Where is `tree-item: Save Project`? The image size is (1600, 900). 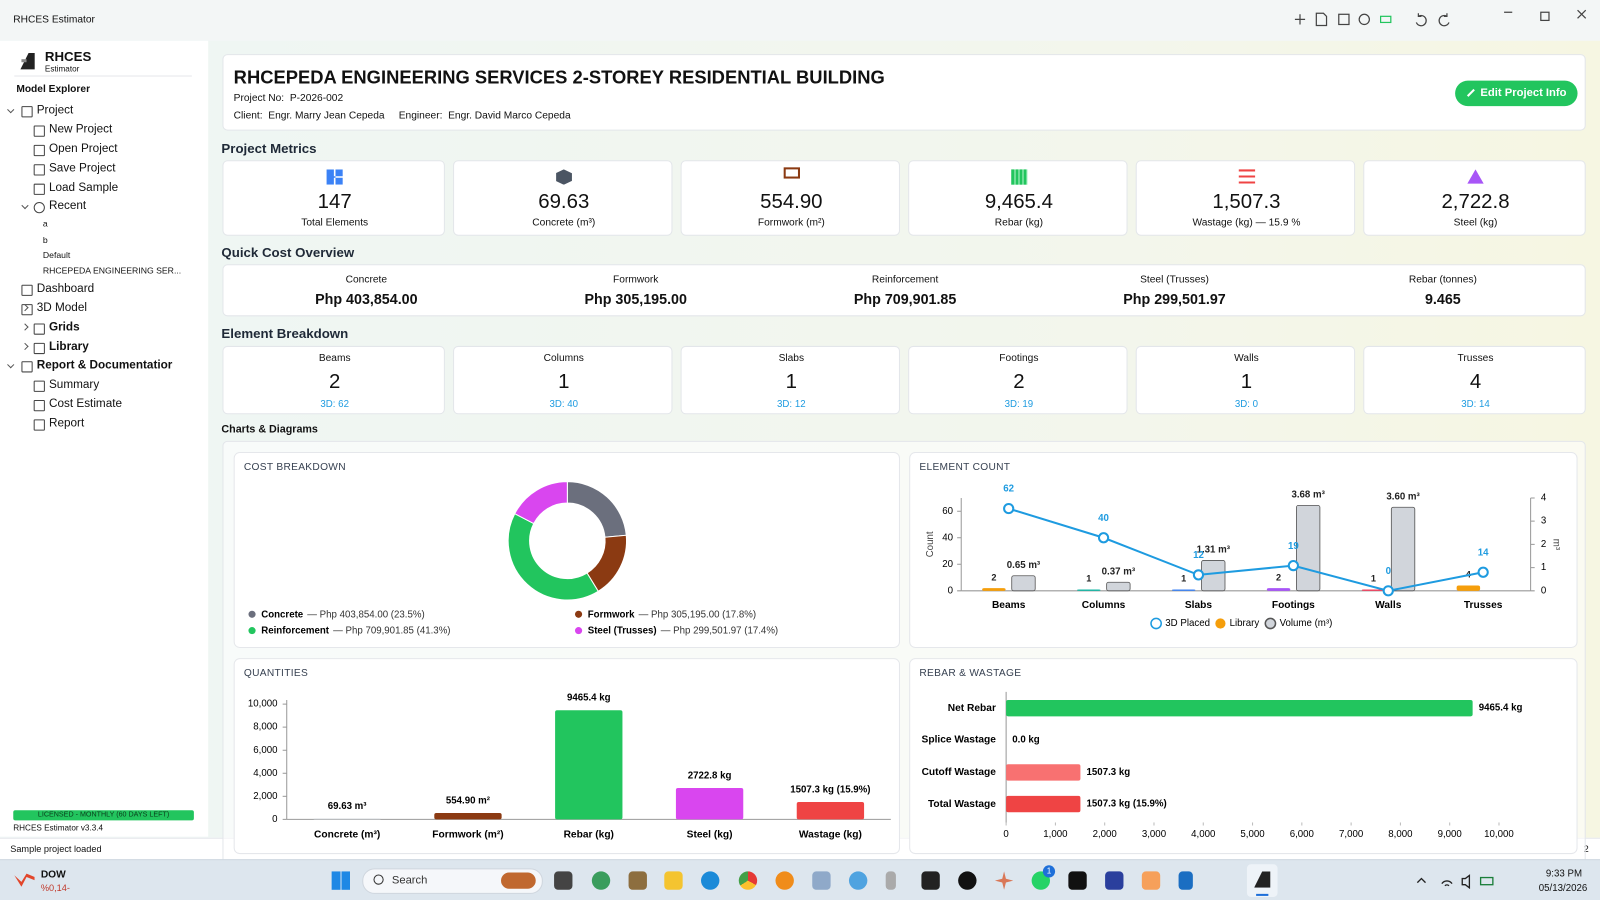 tree-item: Save Project is located at coordinates (82, 168).